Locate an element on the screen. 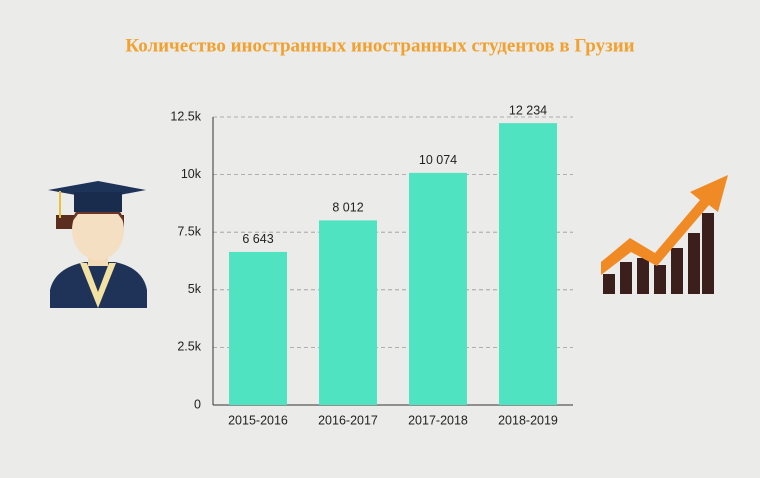  y-tick-label: 7.5k is located at coordinates (189, 231).